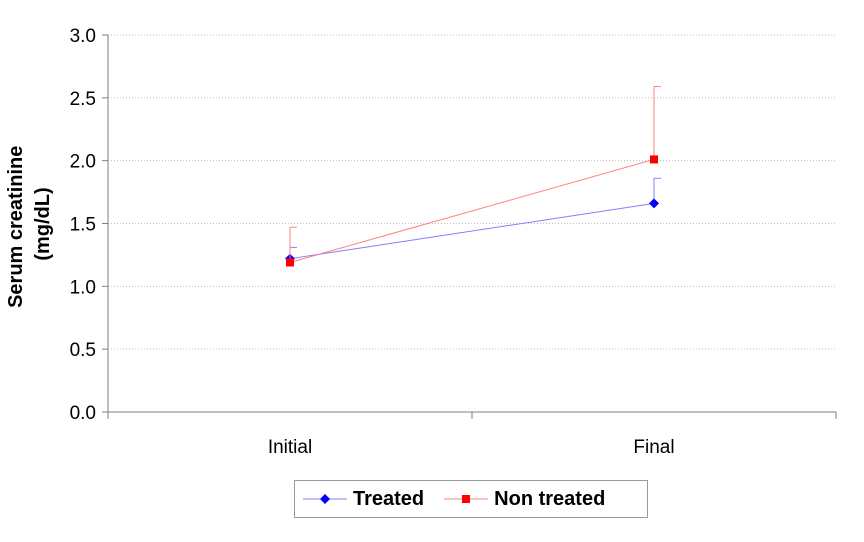  Describe the element at coordinates (471, 447) in the screenshot. I see `x-tick-labels: Initial Final` at that location.